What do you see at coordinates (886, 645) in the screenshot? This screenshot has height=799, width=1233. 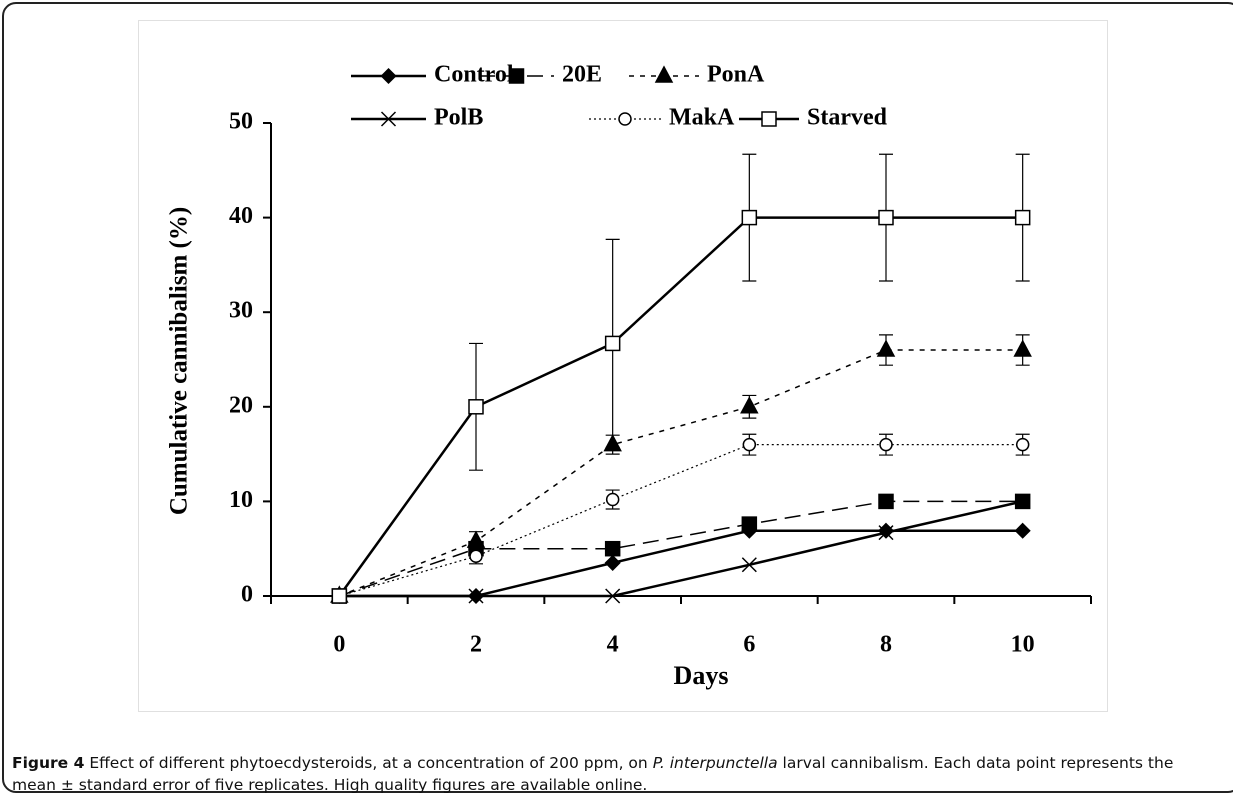 I see `x-tick-label: 8` at bounding box center [886, 645].